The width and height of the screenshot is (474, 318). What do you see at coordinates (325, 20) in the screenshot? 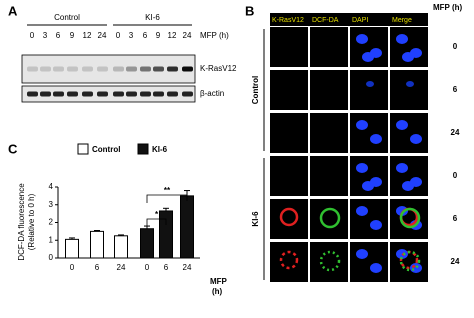
I see `column-header: DCF-DA` at bounding box center [325, 20].